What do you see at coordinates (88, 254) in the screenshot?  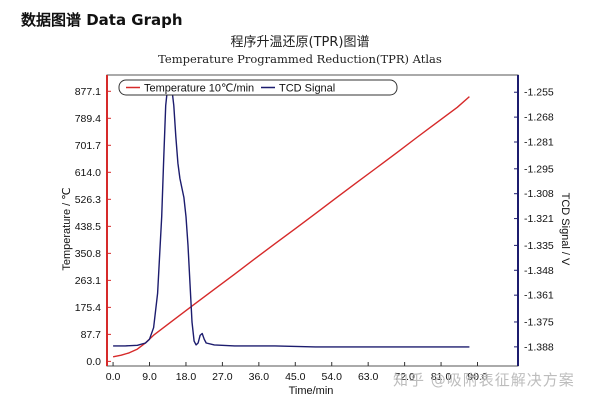 I see `left-y-tick-label: 350.8` at bounding box center [88, 254].